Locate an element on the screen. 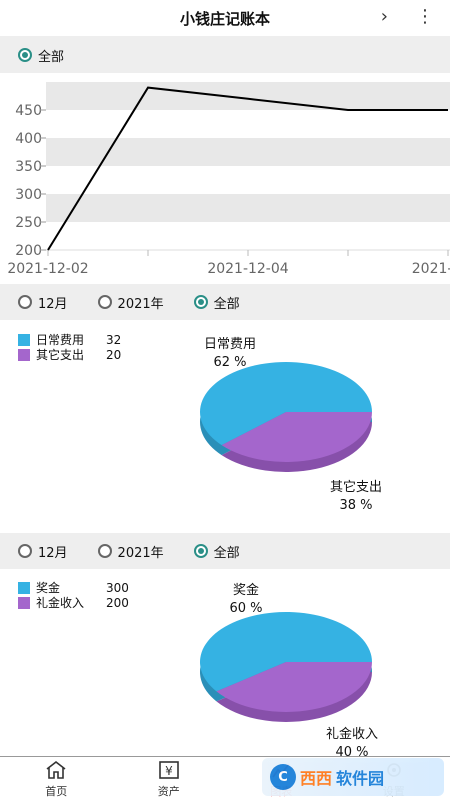  expense-pie-chart is located at coordinates (295, 427).